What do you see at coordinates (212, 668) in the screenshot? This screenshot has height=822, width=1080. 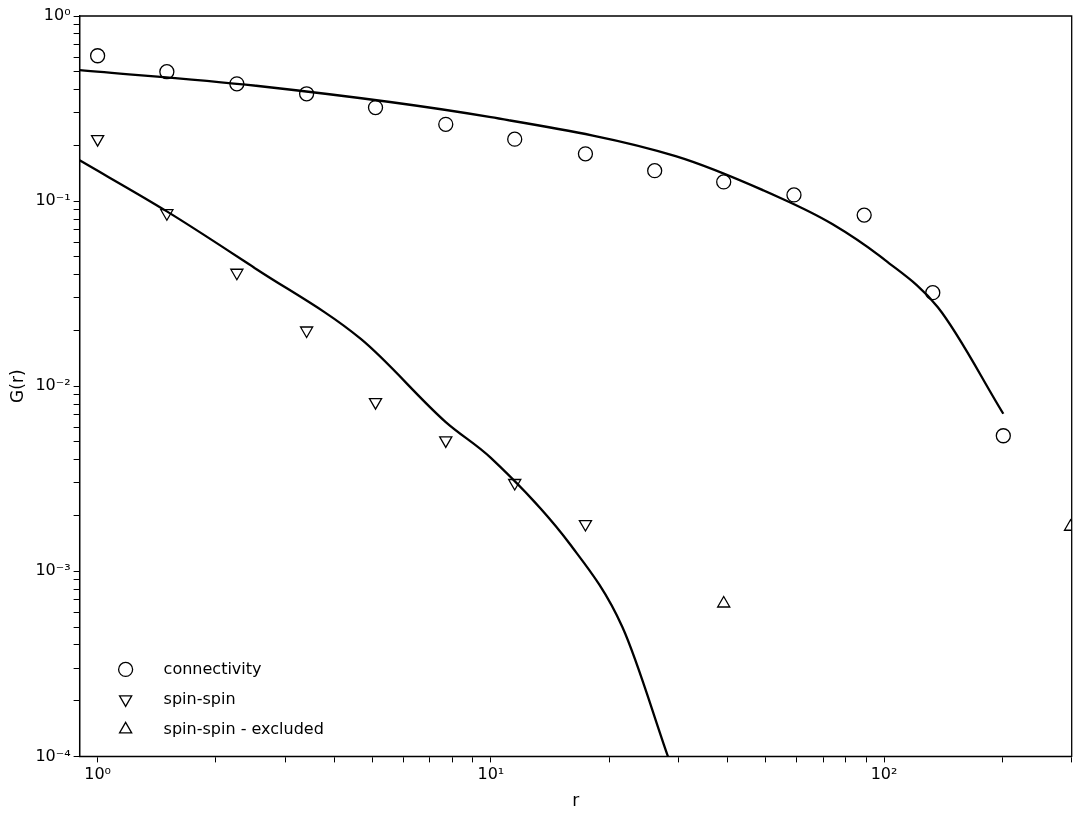 I see `legend-label: connectivity` at bounding box center [212, 668].